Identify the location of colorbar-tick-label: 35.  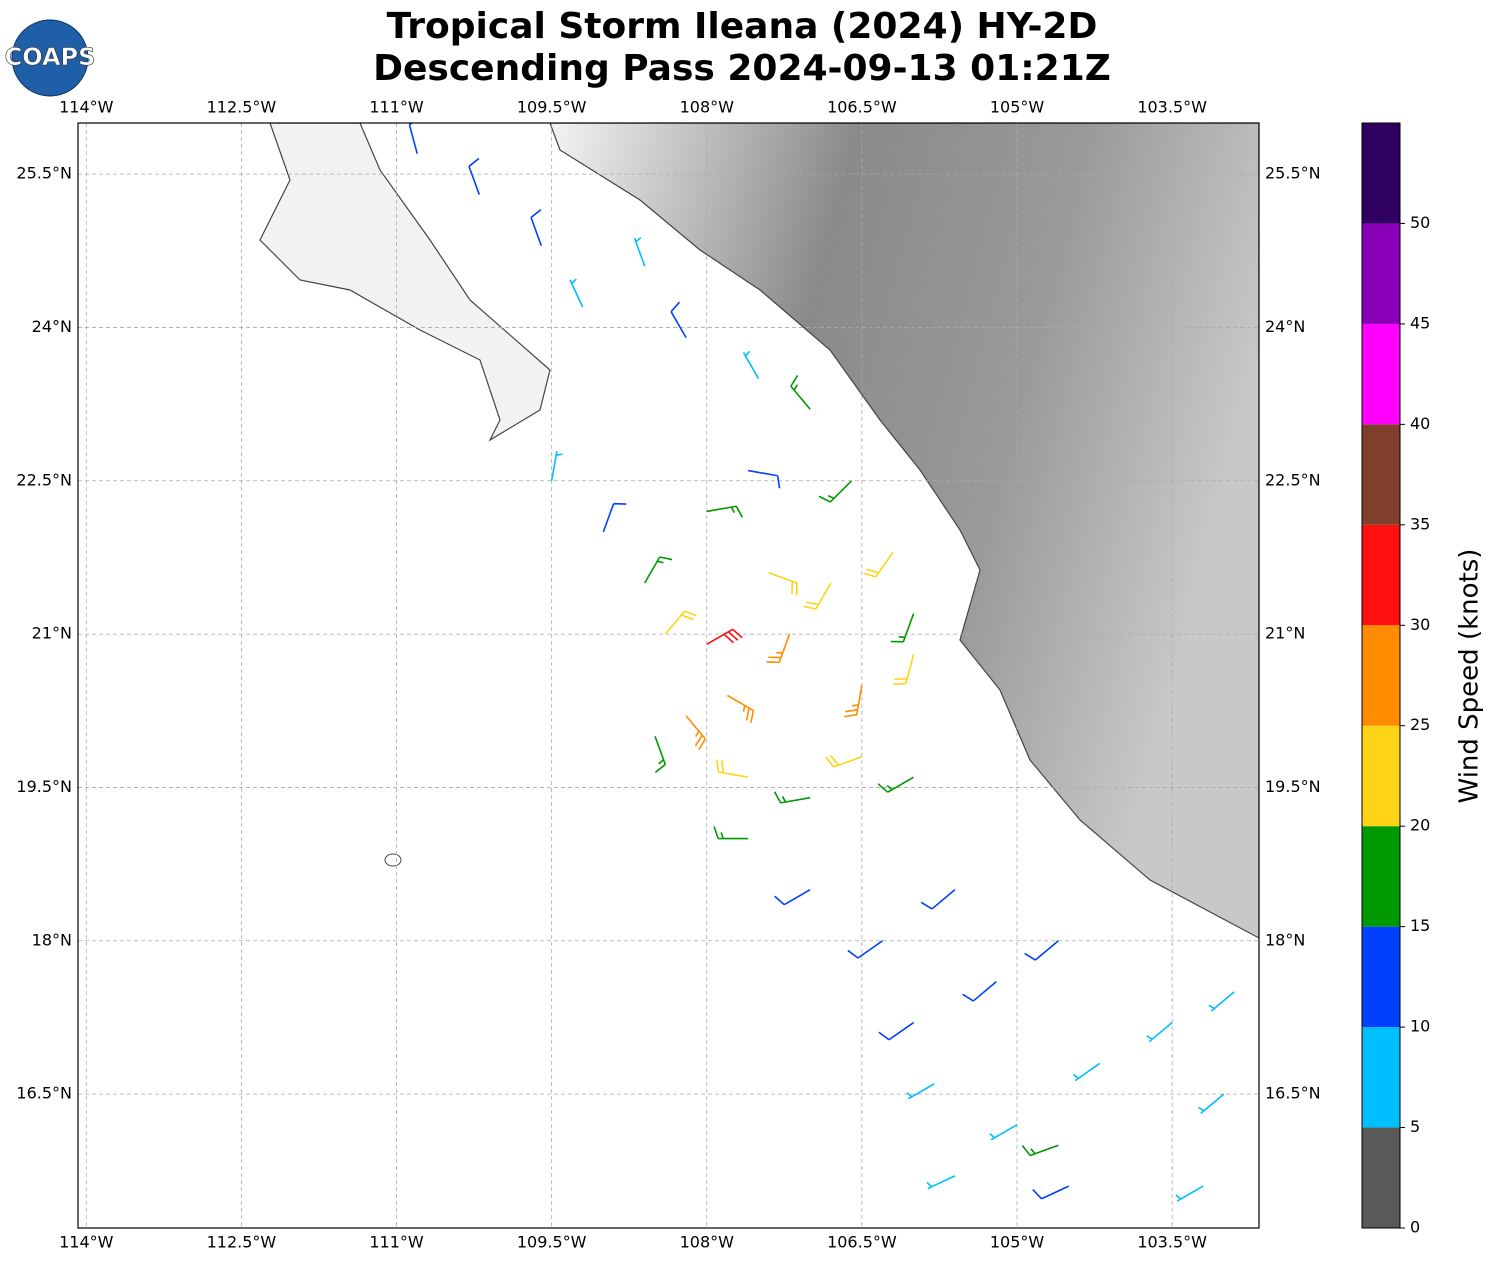
(1420, 523).